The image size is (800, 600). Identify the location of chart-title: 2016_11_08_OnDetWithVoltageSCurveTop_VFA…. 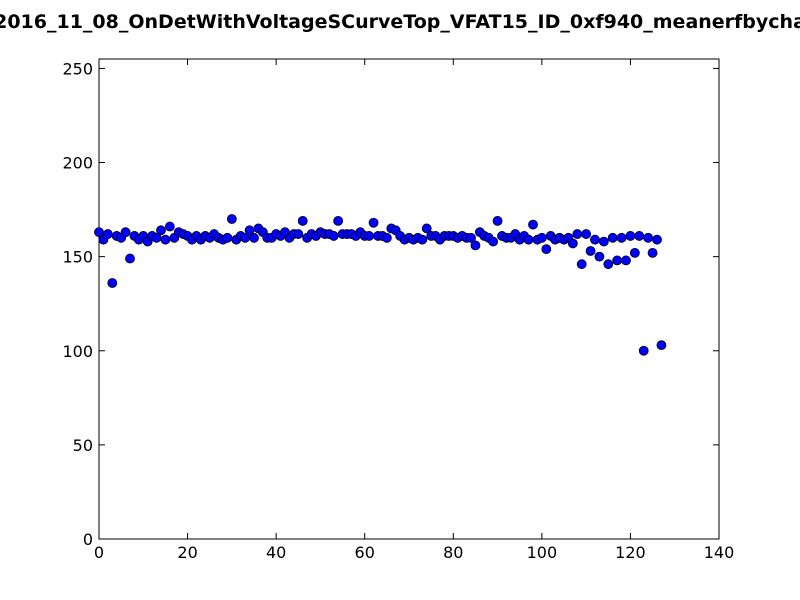
(400, 22).